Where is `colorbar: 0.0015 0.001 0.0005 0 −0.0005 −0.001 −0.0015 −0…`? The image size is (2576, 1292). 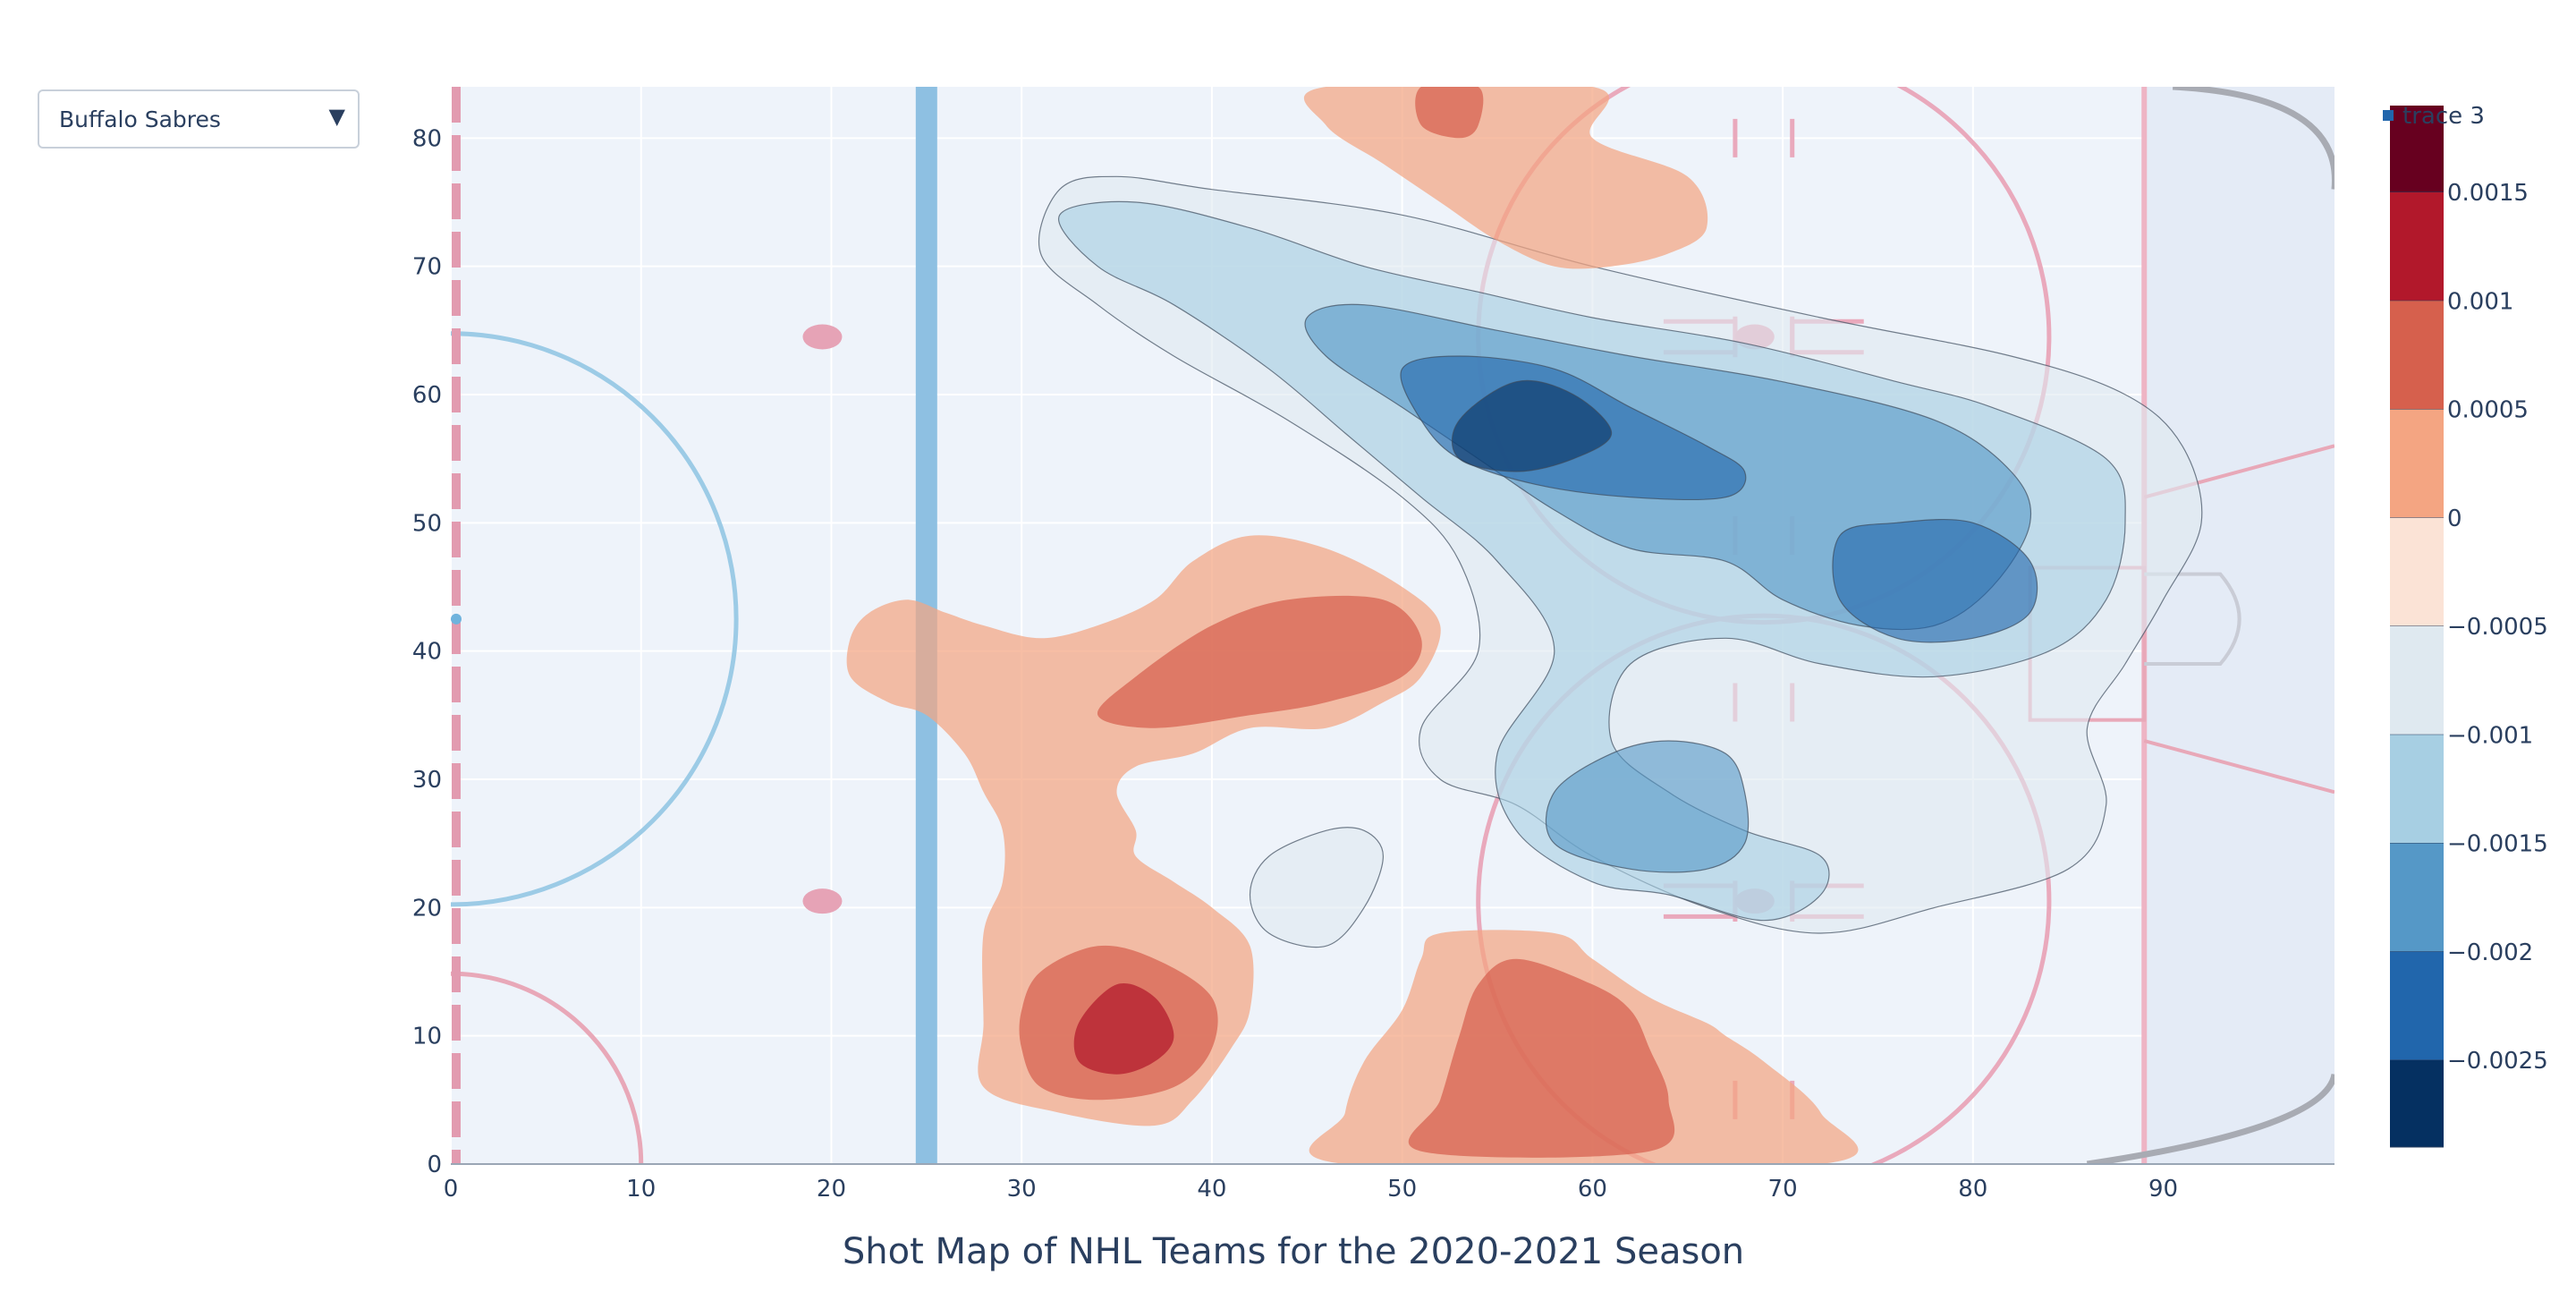
colorbar: 0.0015 0.001 0.0005 0 −0.0005 −0.001 −0.0015 −0… is located at coordinates (2469, 627).